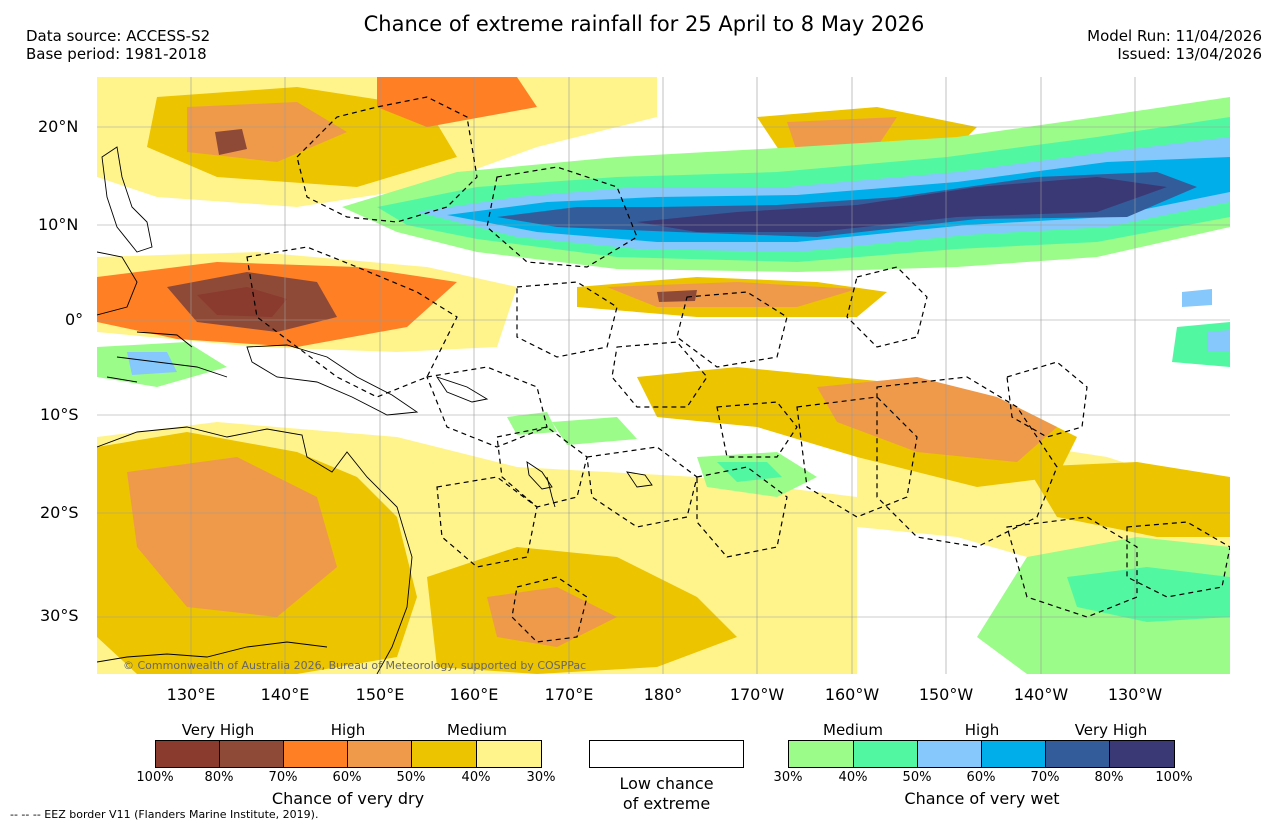 The width and height of the screenshot is (1288, 827). What do you see at coordinates (732, 329) in the screenshot?
I see `eez-kiribati-central` at bounding box center [732, 329].